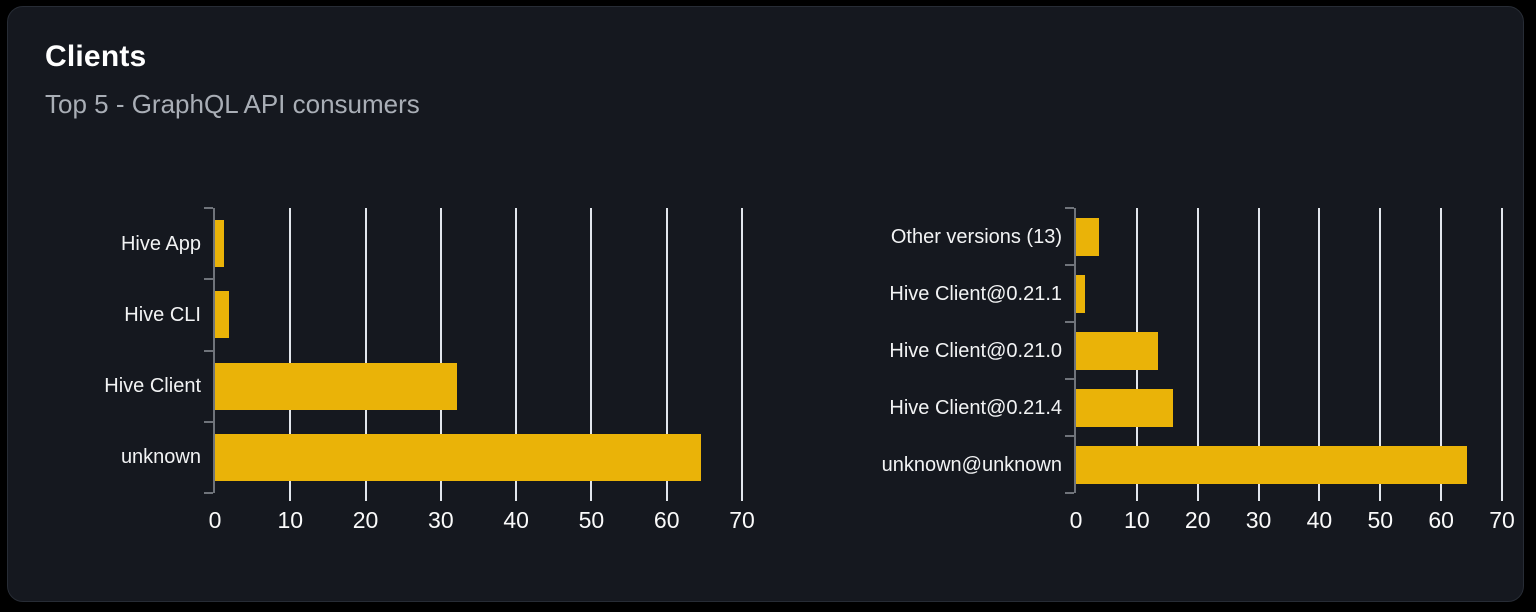  Describe the element at coordinates (971, 464) in the screenshot. I see `category-label: unknown@unknown` at that location.